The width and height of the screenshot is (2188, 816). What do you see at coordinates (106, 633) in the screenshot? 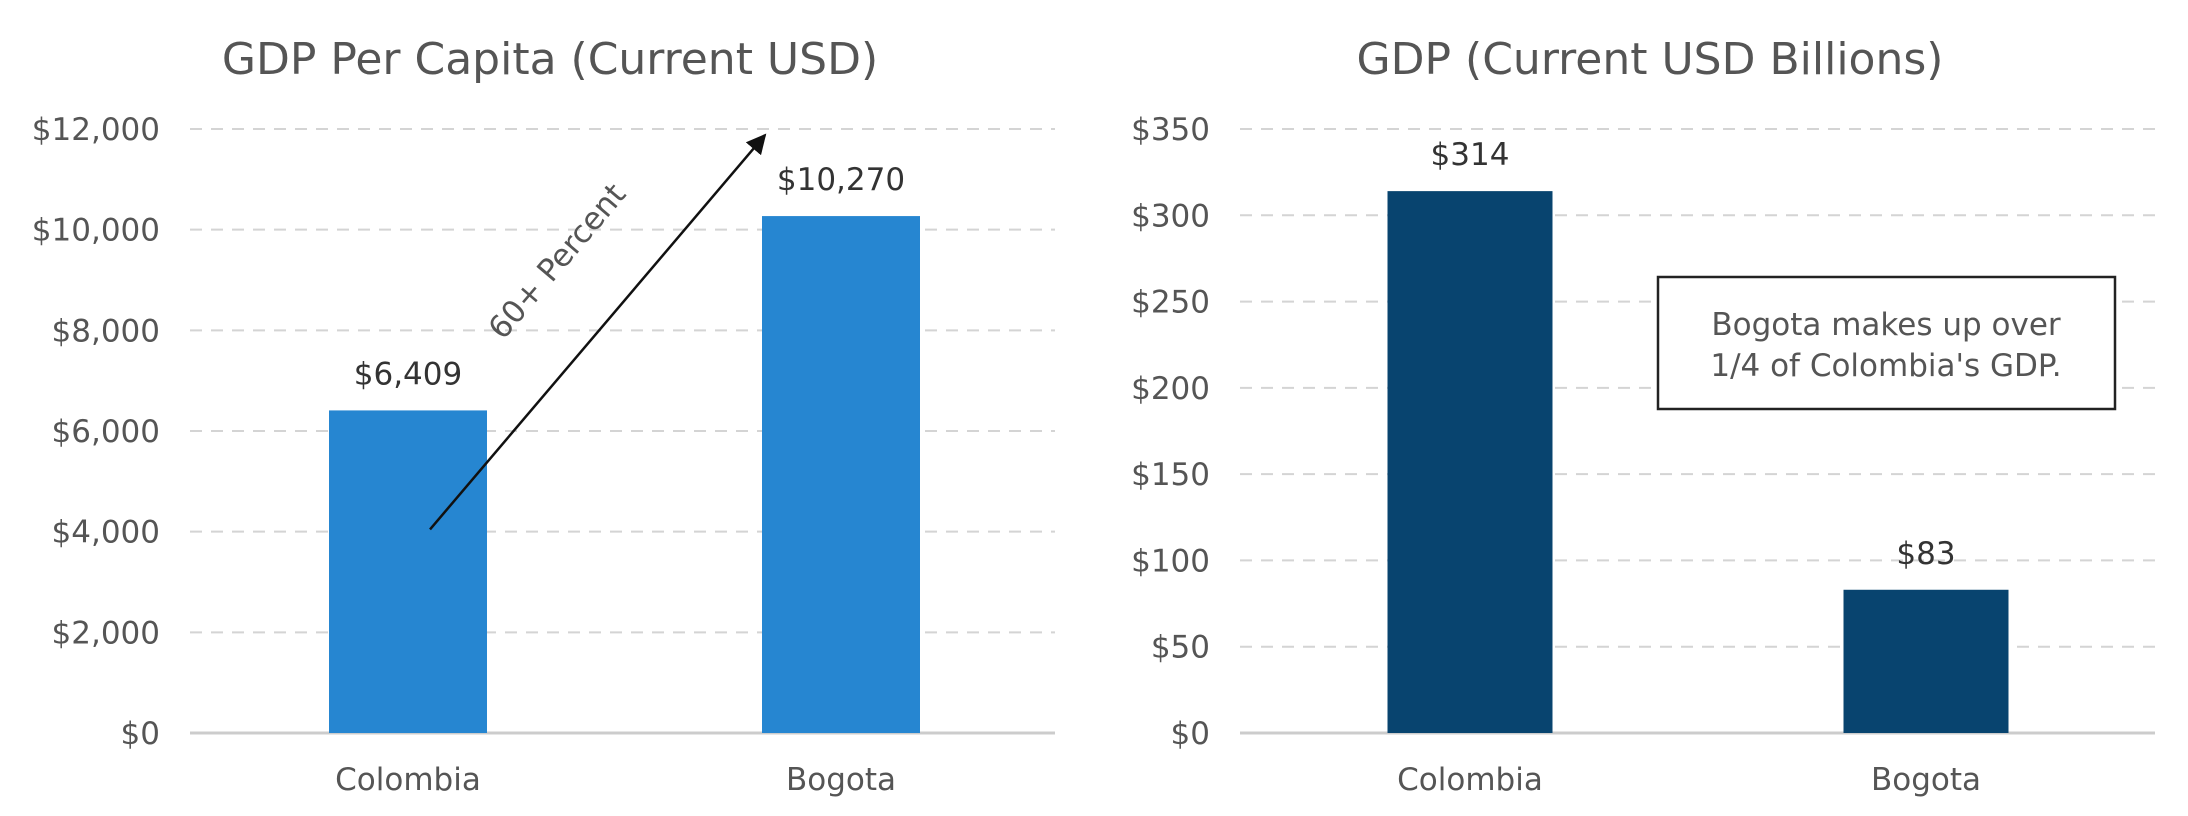
I see `y-tick-label: $2,000` at bounding box center [106, 633].